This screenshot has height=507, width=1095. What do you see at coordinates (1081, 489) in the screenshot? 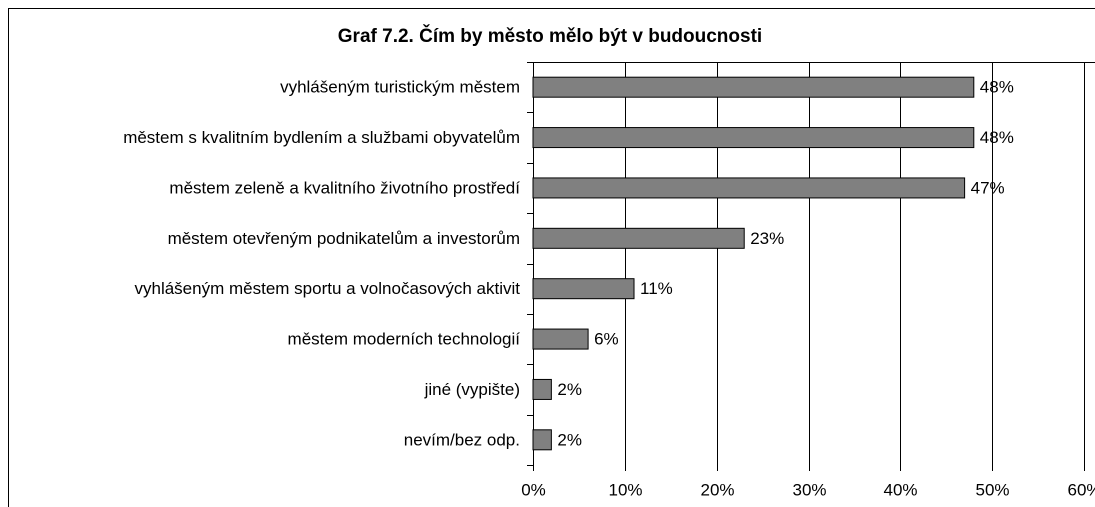
I see `x-tick-label: 60%` at bounding box center [1081, 489].